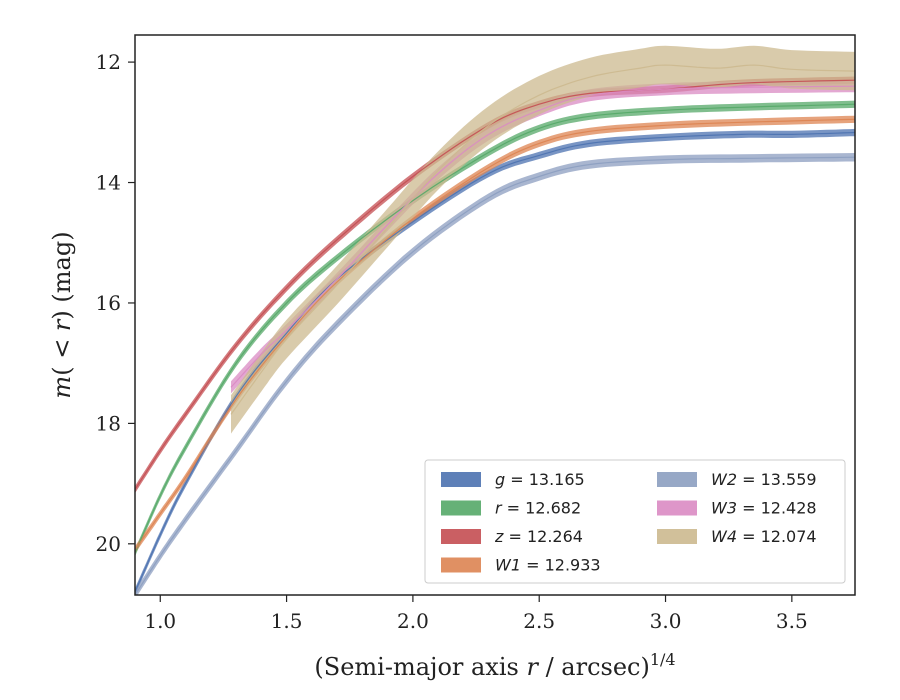  Describe the element at coordinates (461, 479) in the screenshot. I see `legend-swatch-g` at that location.